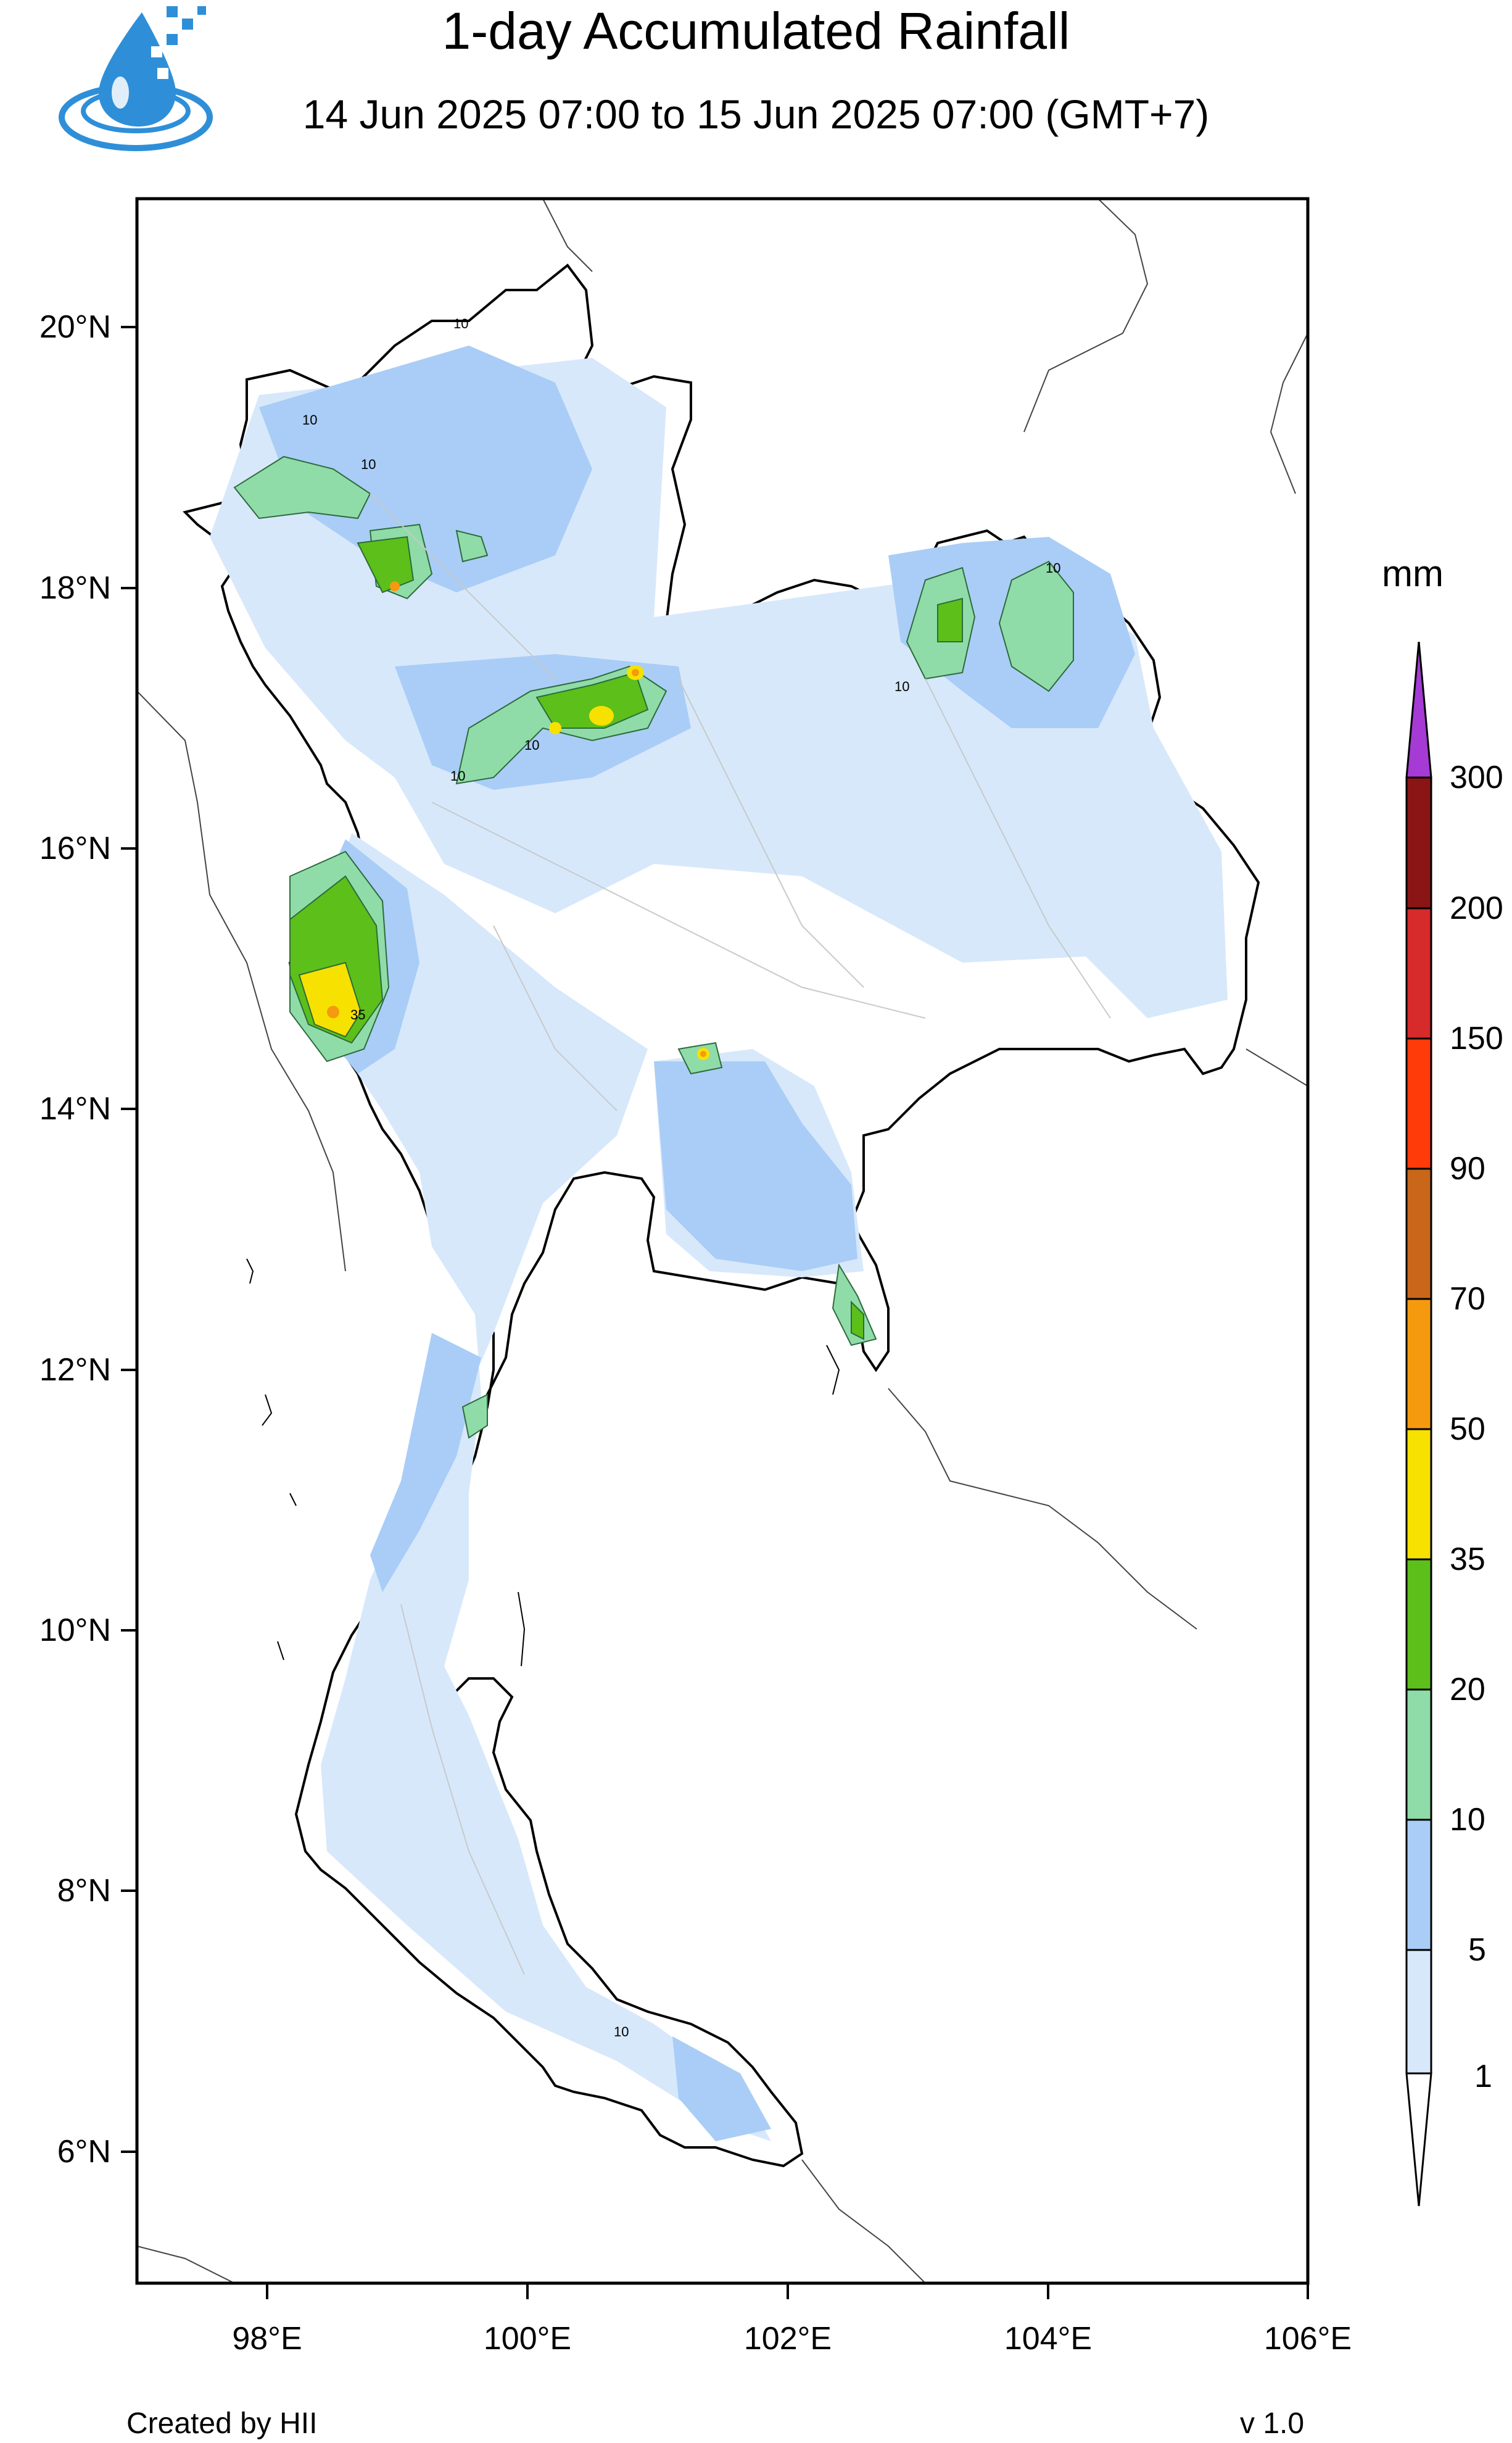 The height and width of the screenshot is (2443, 1512). Describe the element at coordinates (75, 1370) in the screenshot. I see `lat-label: 12°N` at that location.